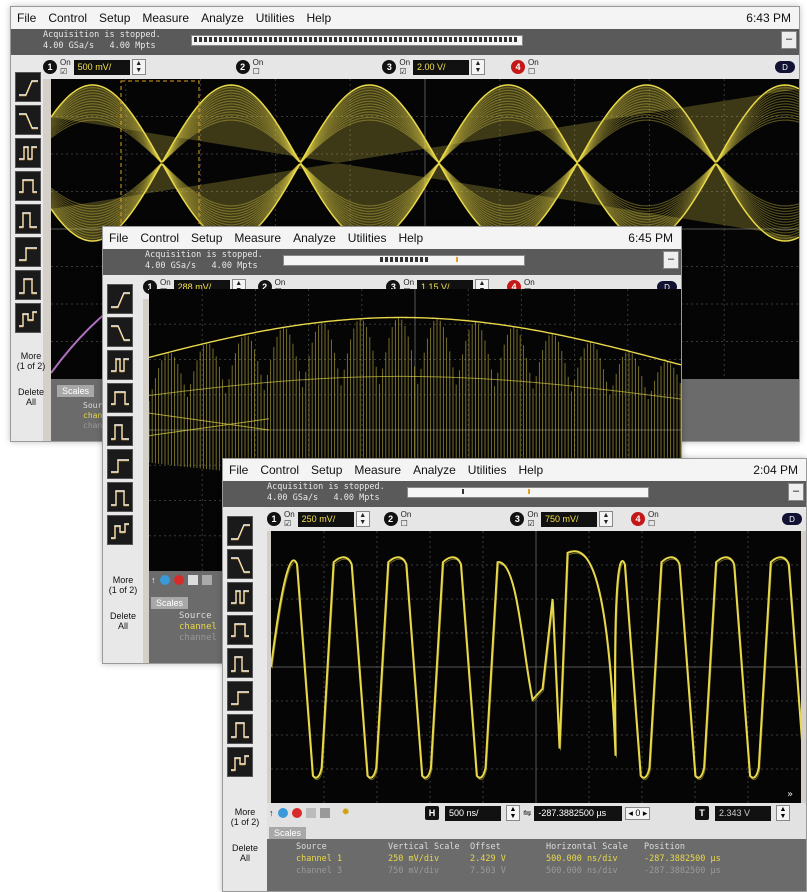  I want to click on trigger-spinner: ▲ ▼, so click(783, 813).